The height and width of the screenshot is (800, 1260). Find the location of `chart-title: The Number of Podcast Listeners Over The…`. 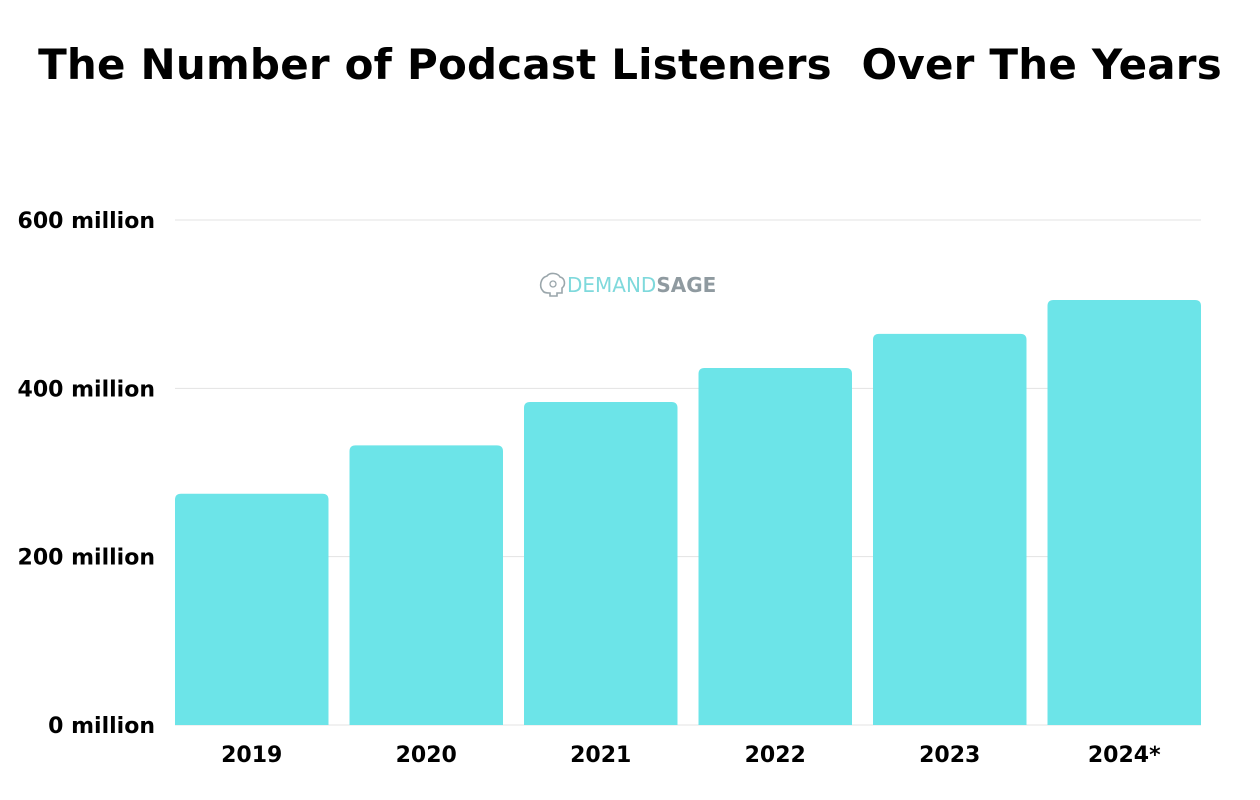

chart-title: The Number of Podcast Listeners Over The… is located at coordinates (630, 64).